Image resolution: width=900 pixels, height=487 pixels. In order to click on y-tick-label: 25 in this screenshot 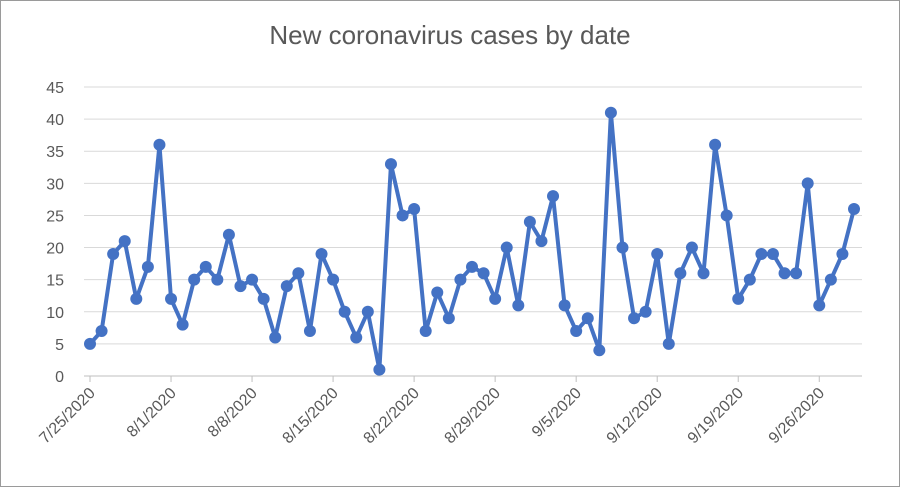, I will do `click(55, 216)`.